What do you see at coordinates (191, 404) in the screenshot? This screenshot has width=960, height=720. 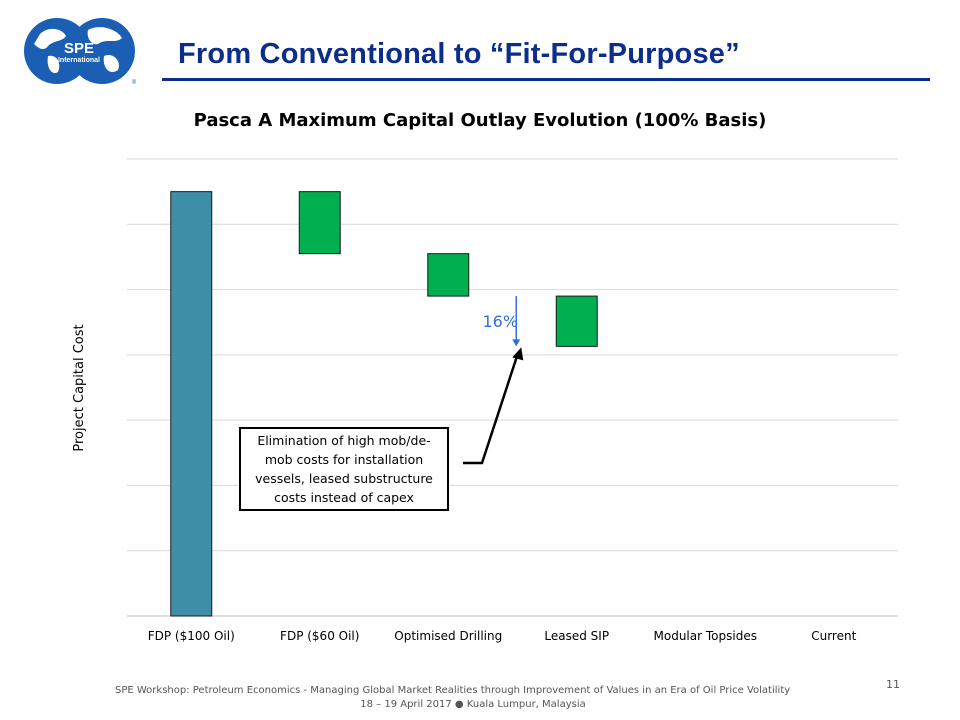 I see `bar-total` at bounding box center [191, 404].